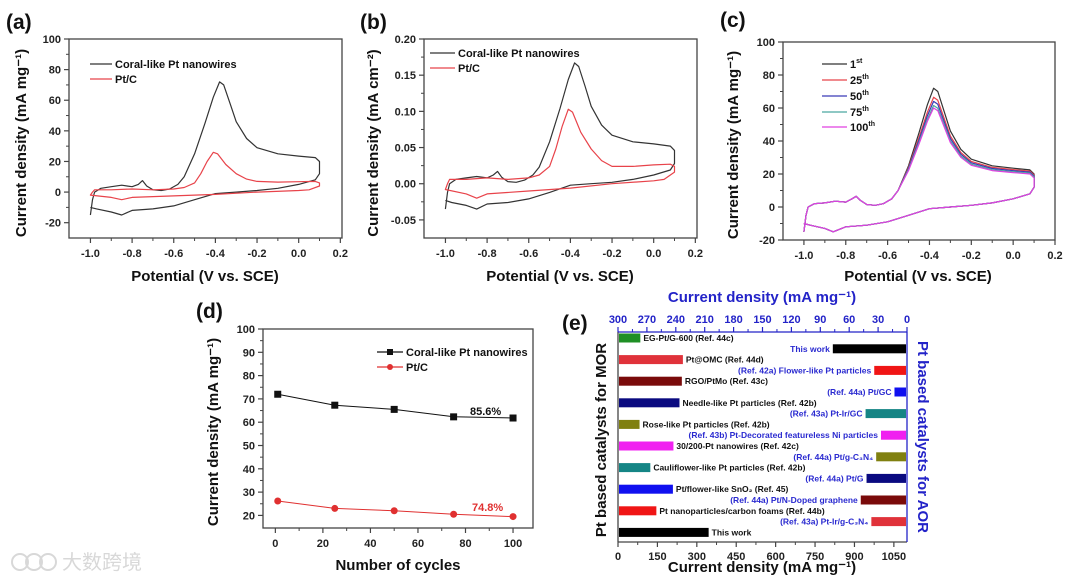 This screenshot has height=582, width=1080. What do you see at coordinates (113, 80) in the screenshot?
I see `legend-item: Pt/C` at bounding box center [113, 80].